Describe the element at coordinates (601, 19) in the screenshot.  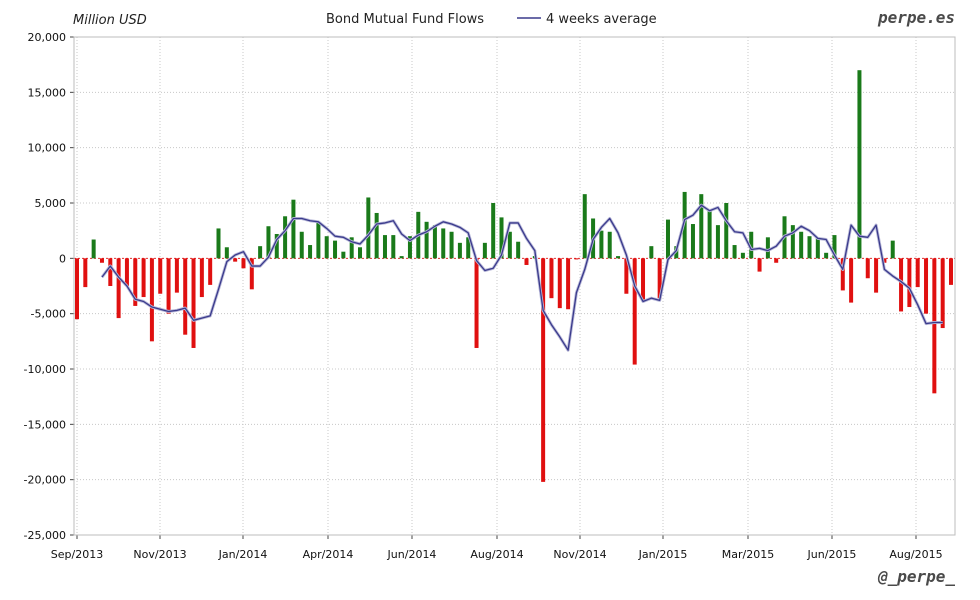
I see `legend-label: 4 weeks average` at that location.